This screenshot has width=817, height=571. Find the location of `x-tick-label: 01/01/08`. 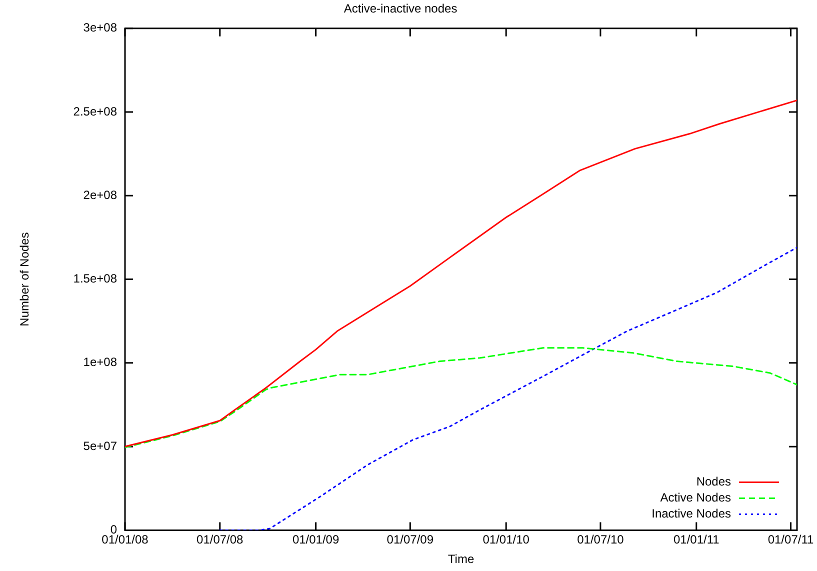

x-tick-label: 01/01/08 is located at coordinates (125, 539).